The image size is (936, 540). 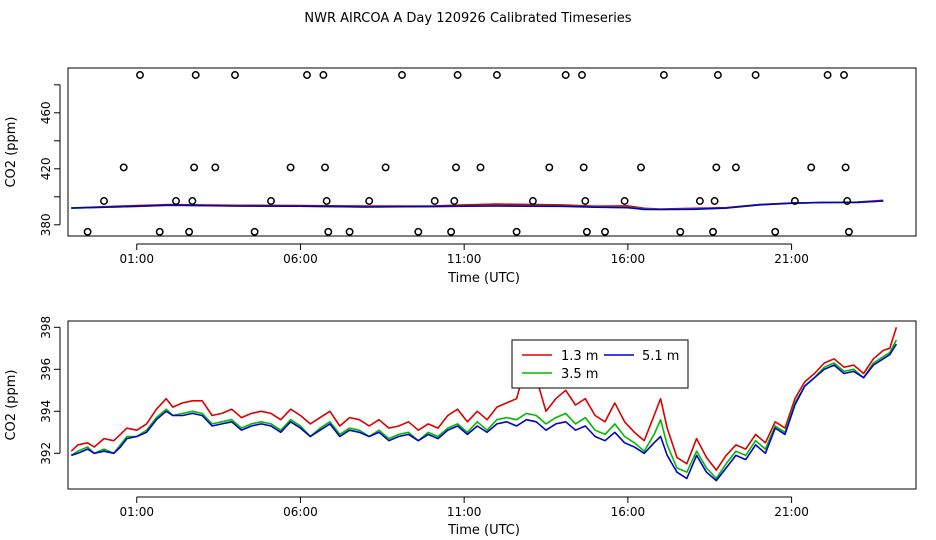 I want to click on bottom-x-tick-label: 21:00, so click(x=791, y=512).